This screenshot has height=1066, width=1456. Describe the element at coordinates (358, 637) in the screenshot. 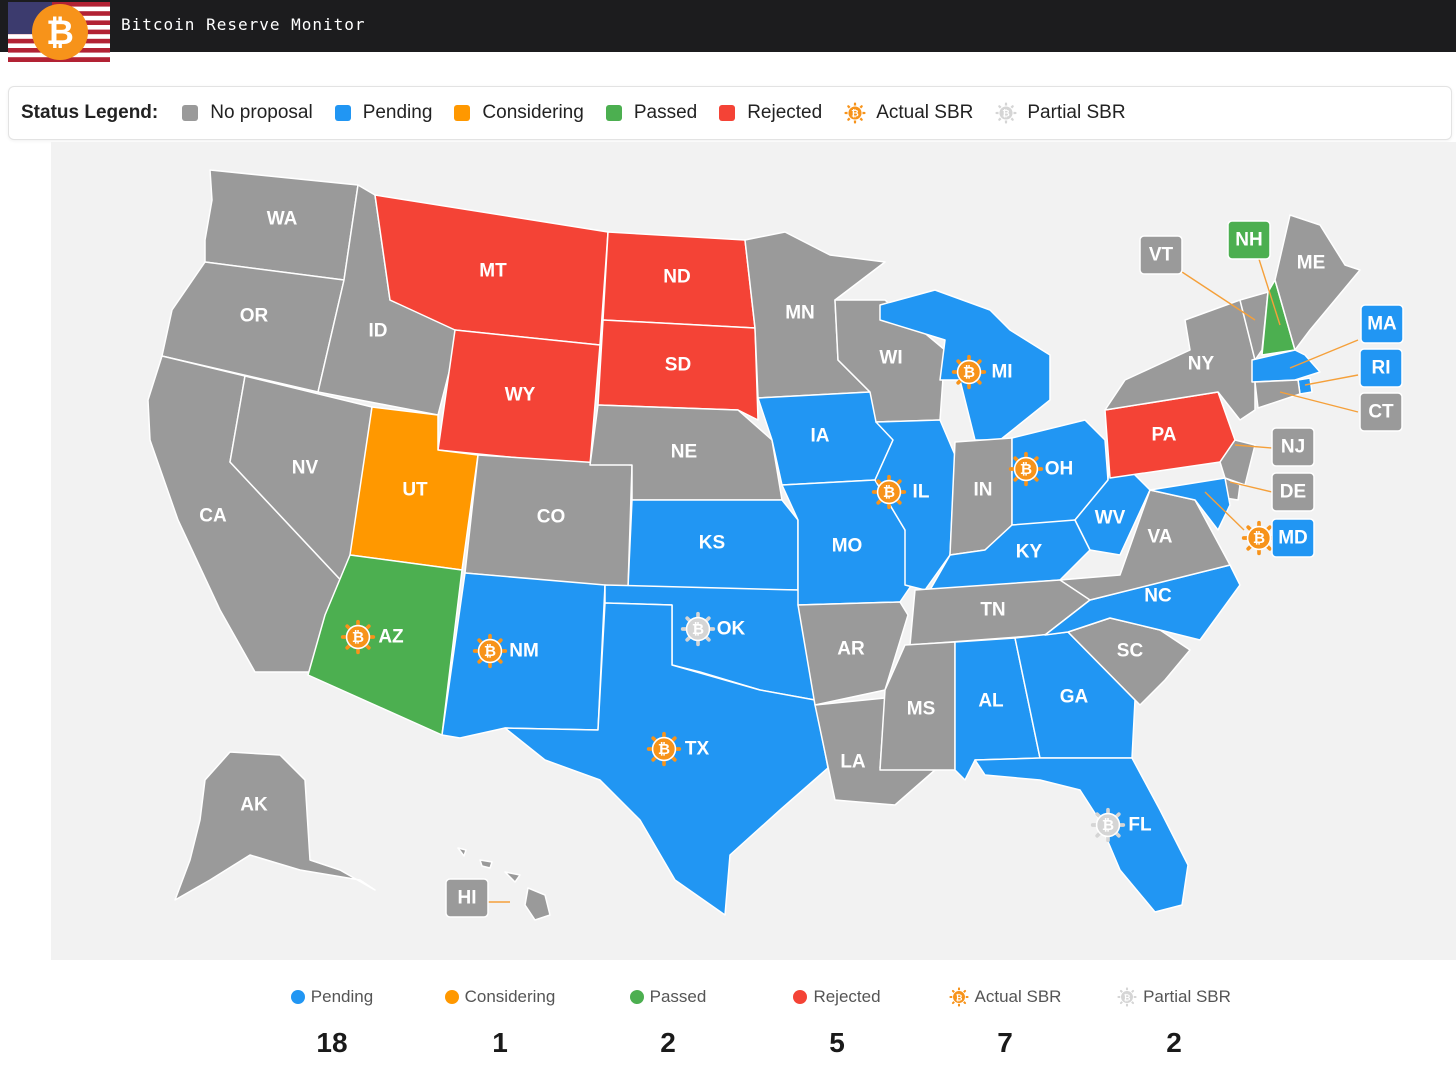

I see `marker-AZ: ₿` at that location.